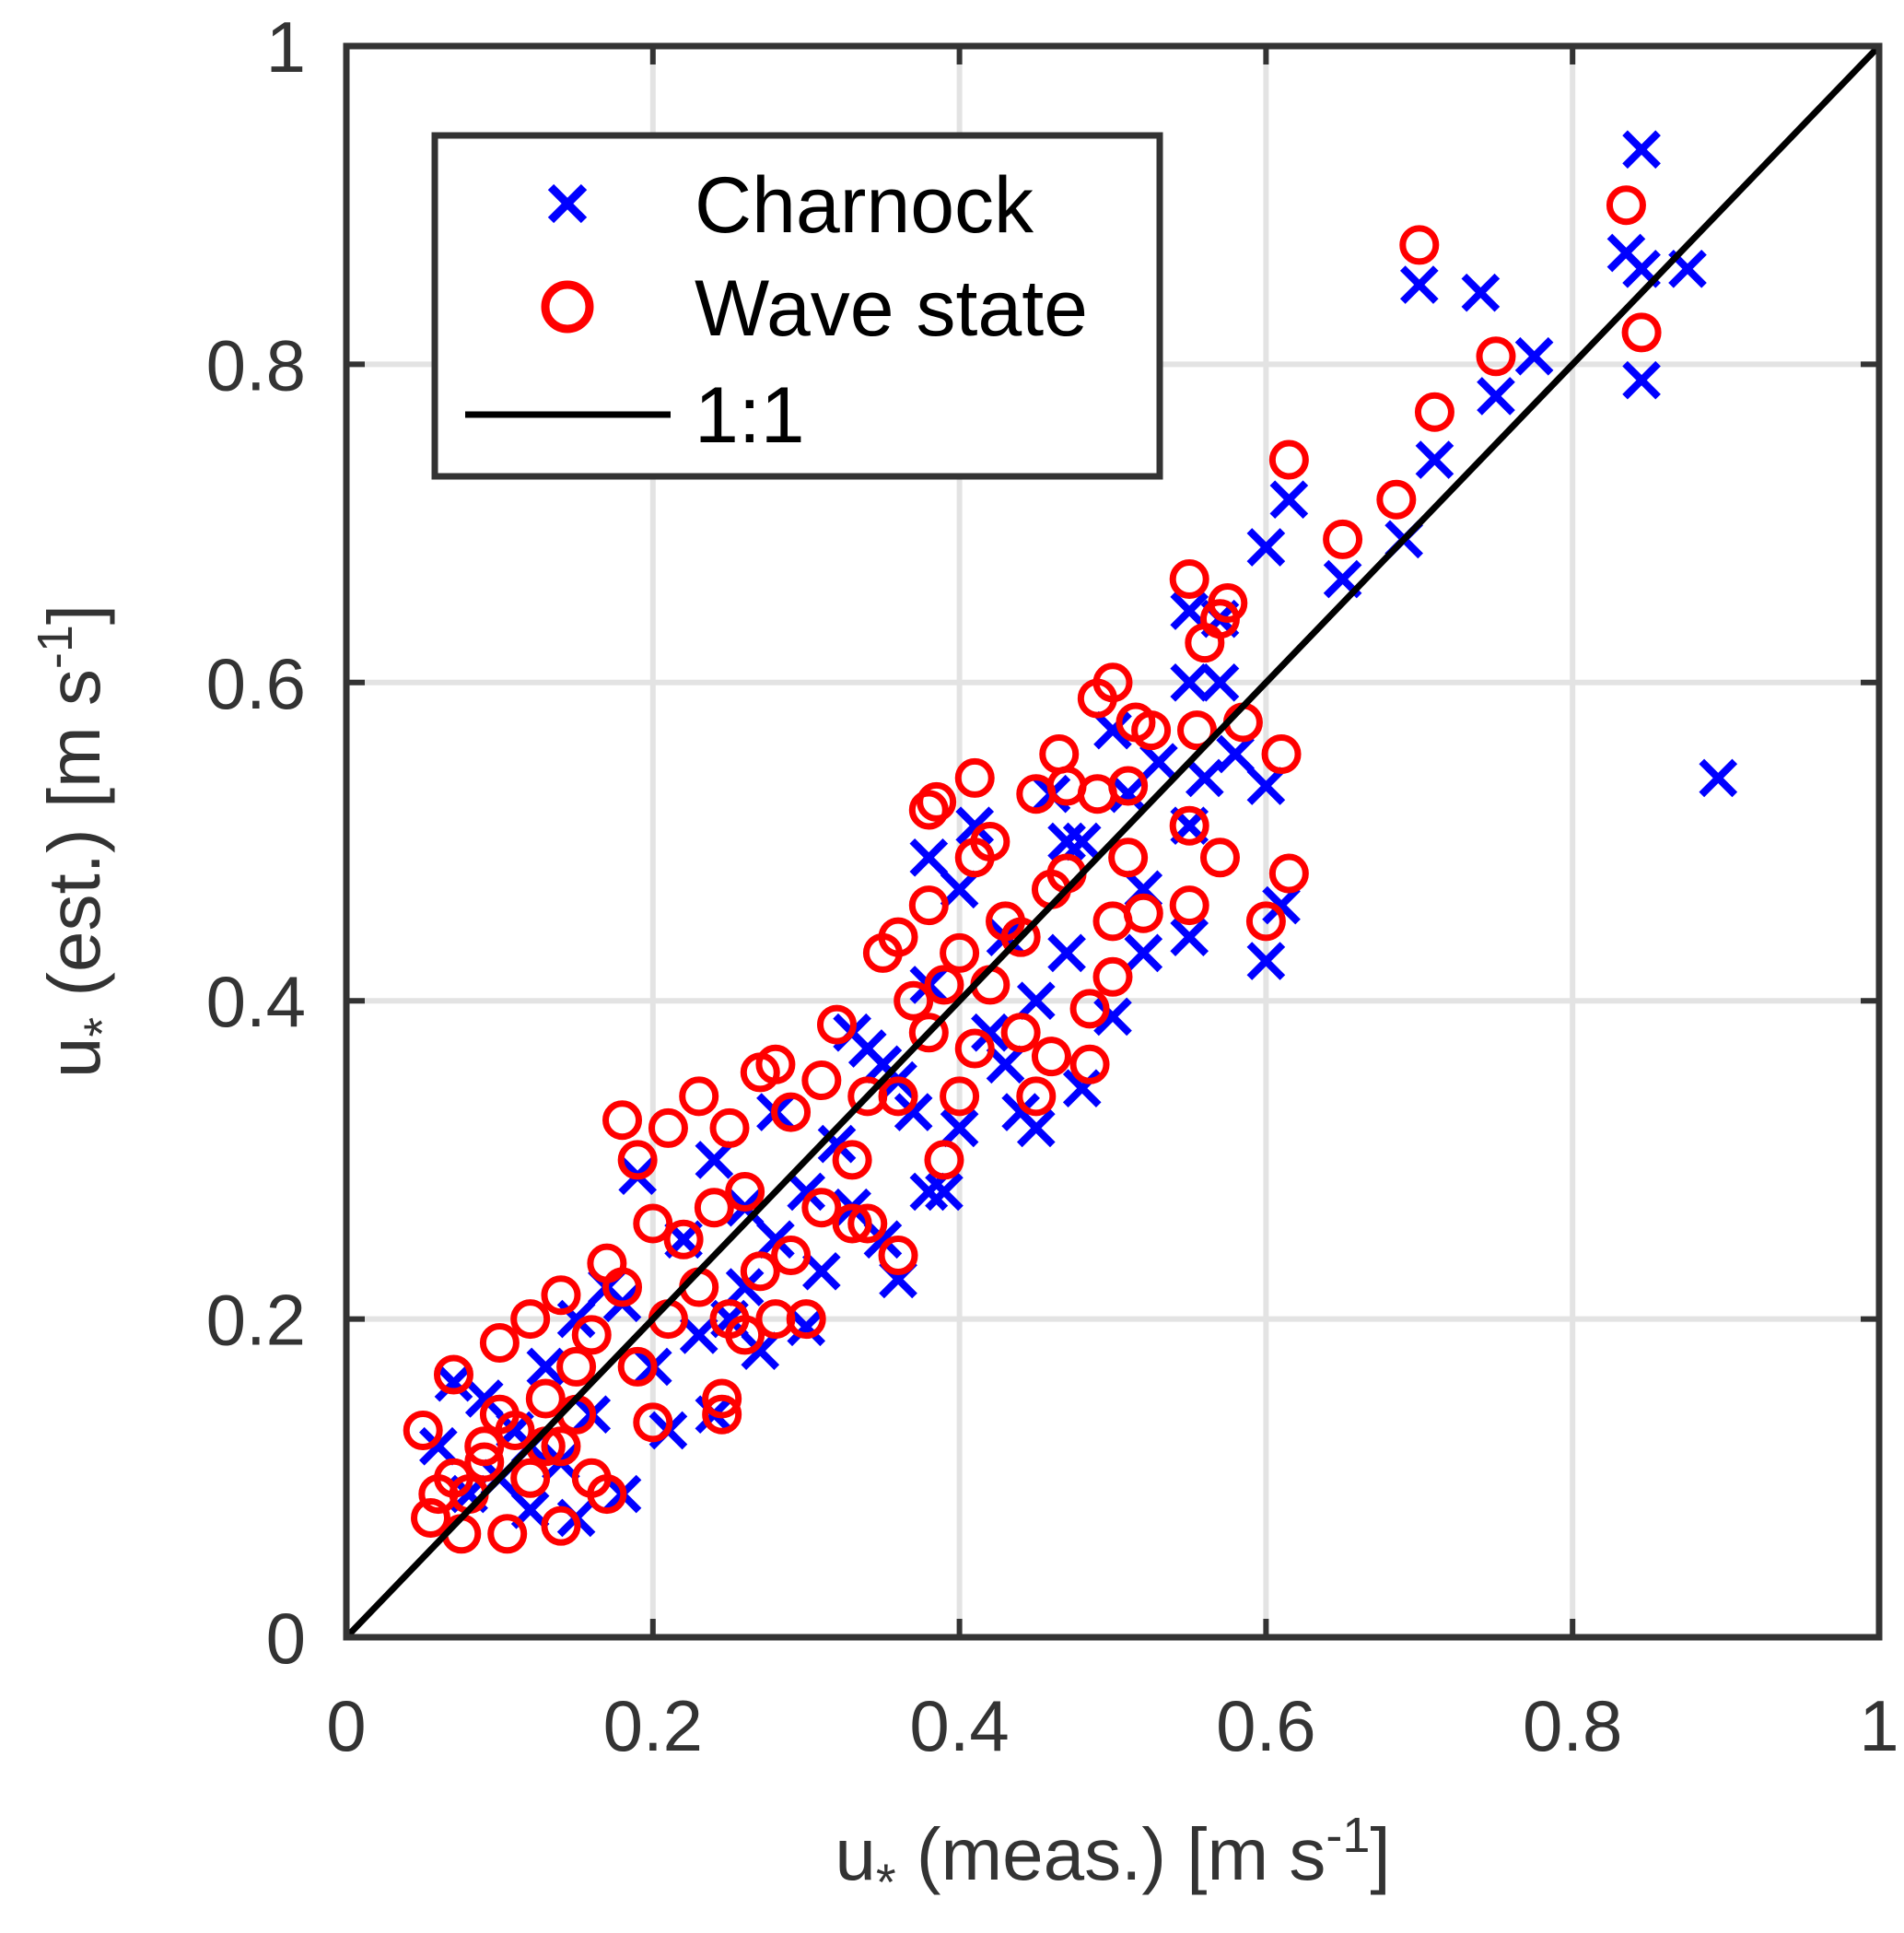  Describe the element at coordinates (864, 206) in the screenshot. I see `legend-label-charnock: Charnock` at that location.